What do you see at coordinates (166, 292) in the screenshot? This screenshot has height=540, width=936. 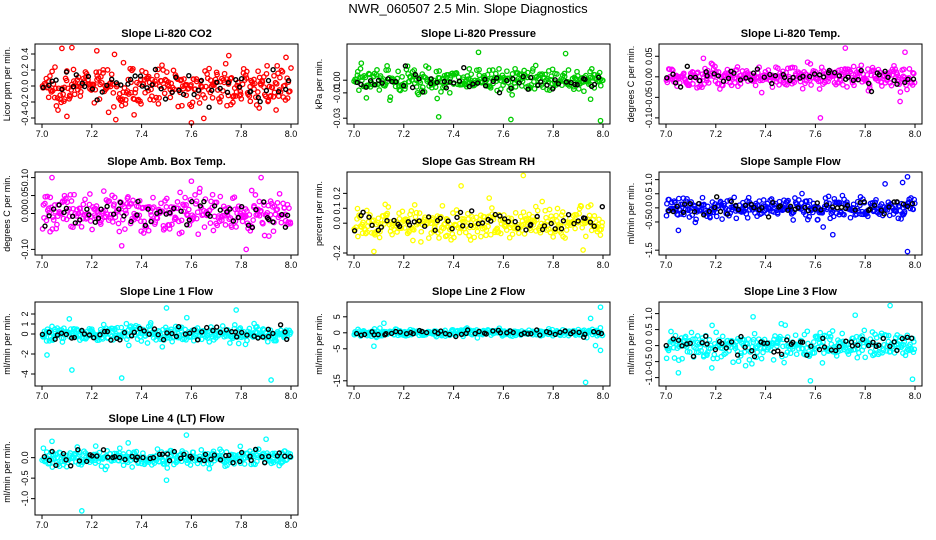 I see `panel-title: Slope Line 1 Flow` at bounding box center [166, 292].